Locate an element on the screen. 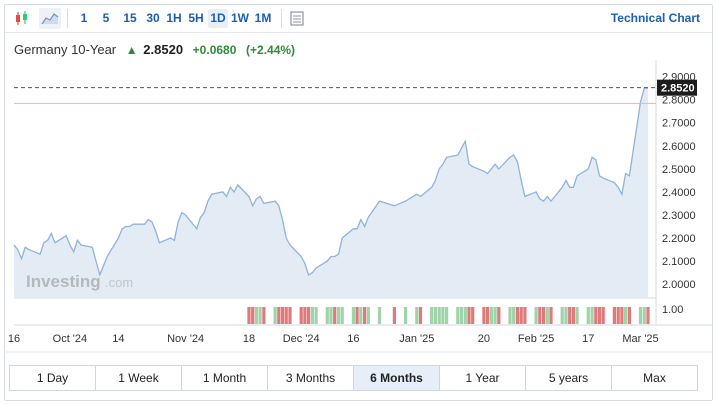  interval-button-15: 15 is located at coordinates (130, 18).